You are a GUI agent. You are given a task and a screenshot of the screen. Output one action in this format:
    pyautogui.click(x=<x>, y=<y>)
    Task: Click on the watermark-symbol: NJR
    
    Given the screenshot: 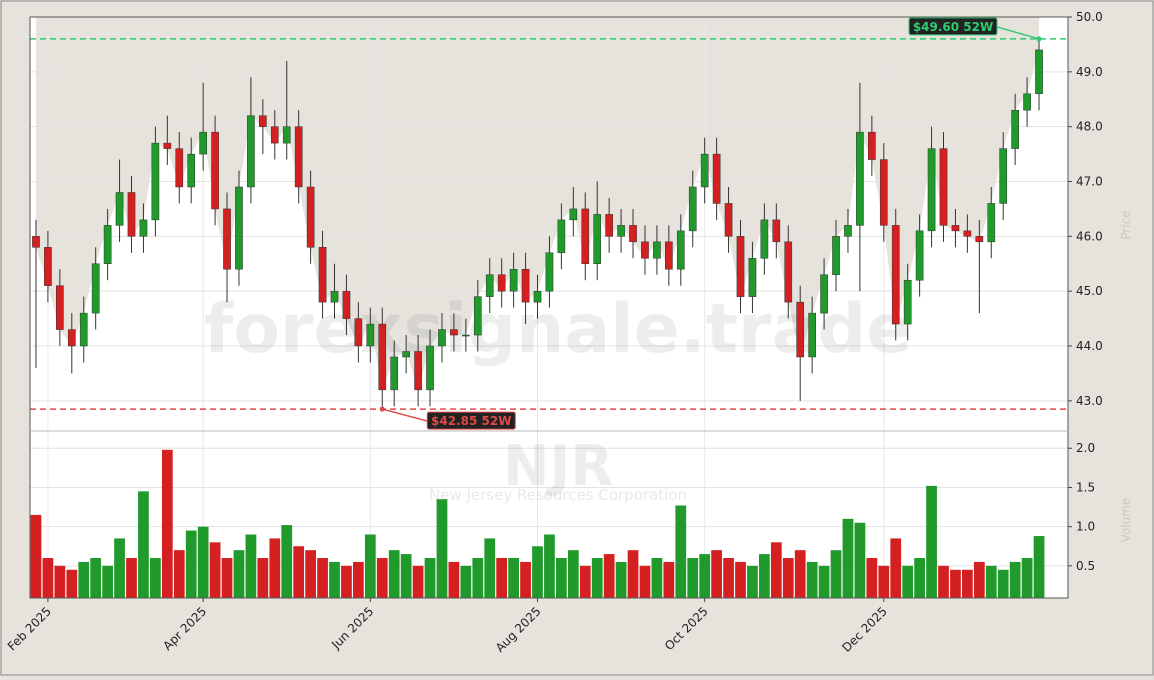 What is the action you would take?
    pyautogui.click(x=558, y=466)
    